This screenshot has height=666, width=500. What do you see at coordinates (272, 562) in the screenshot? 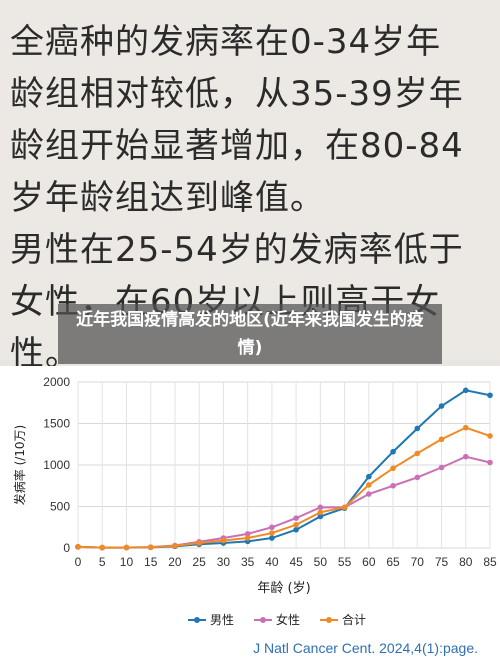
I see `x-tick-label: 40` at bounding box center [272, 562].